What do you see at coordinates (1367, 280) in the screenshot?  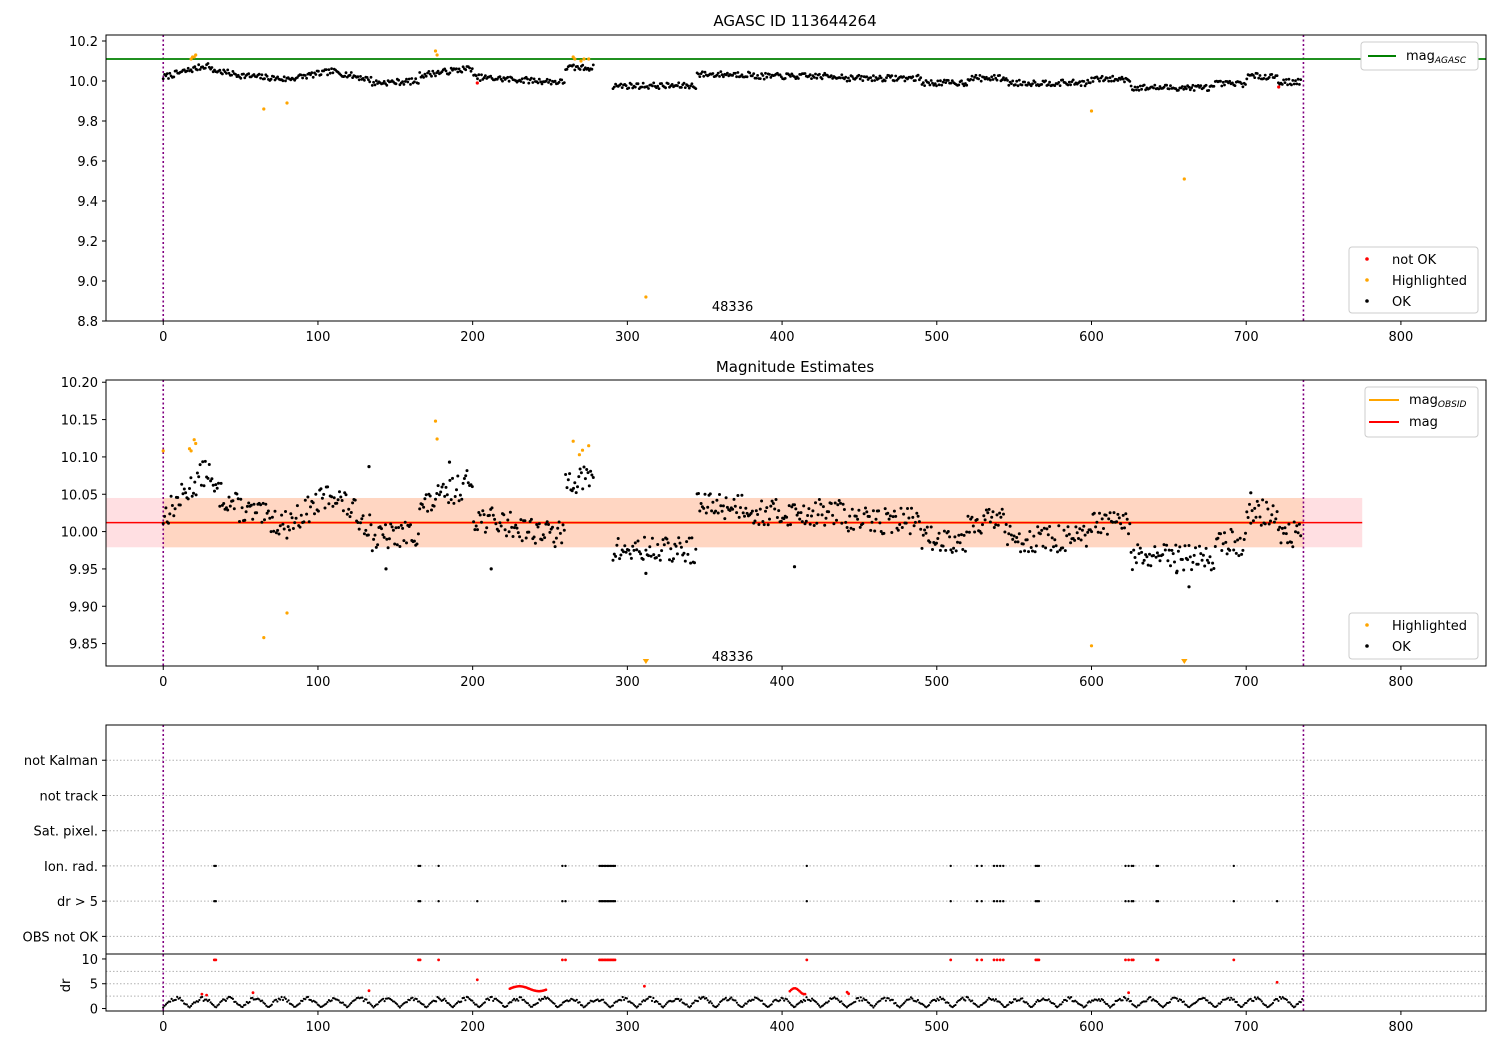 I see `legend-marker` at bounding box center [1367, 280].